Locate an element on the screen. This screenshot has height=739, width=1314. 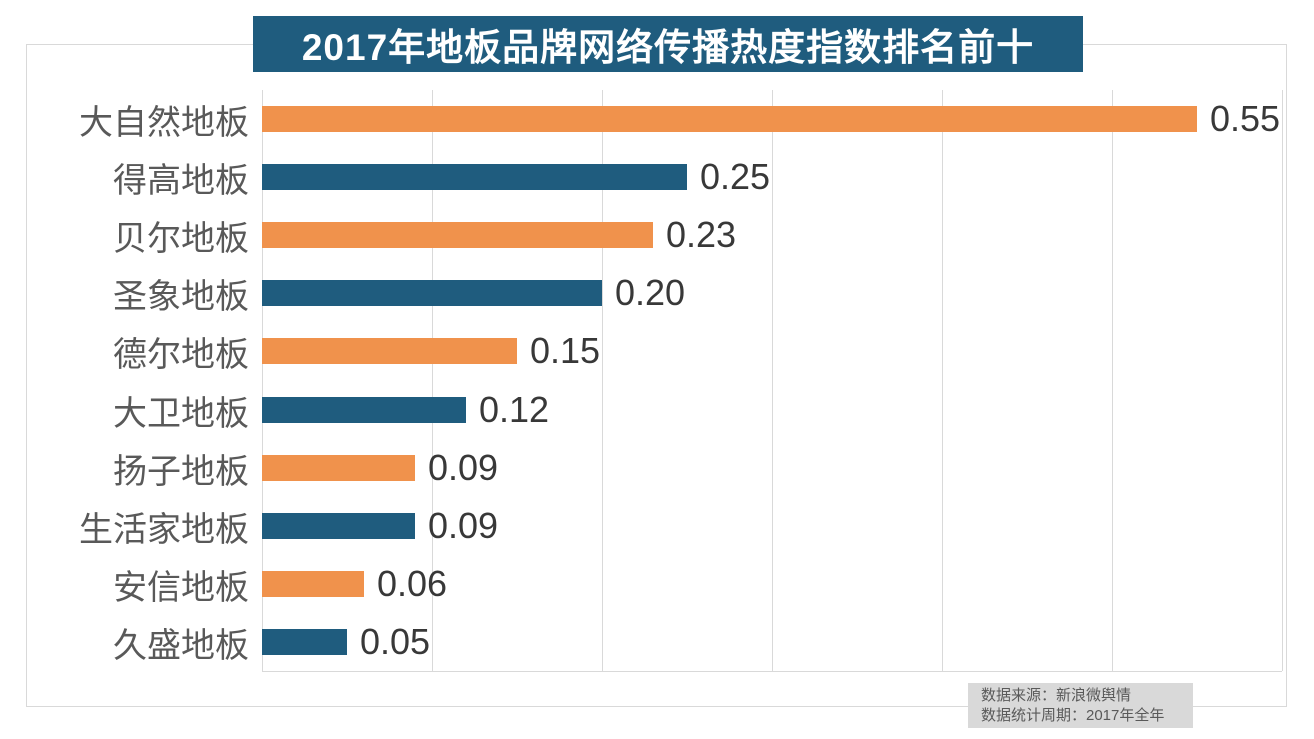
category-label: 圣象地板 is located at coordinates (181, 297).